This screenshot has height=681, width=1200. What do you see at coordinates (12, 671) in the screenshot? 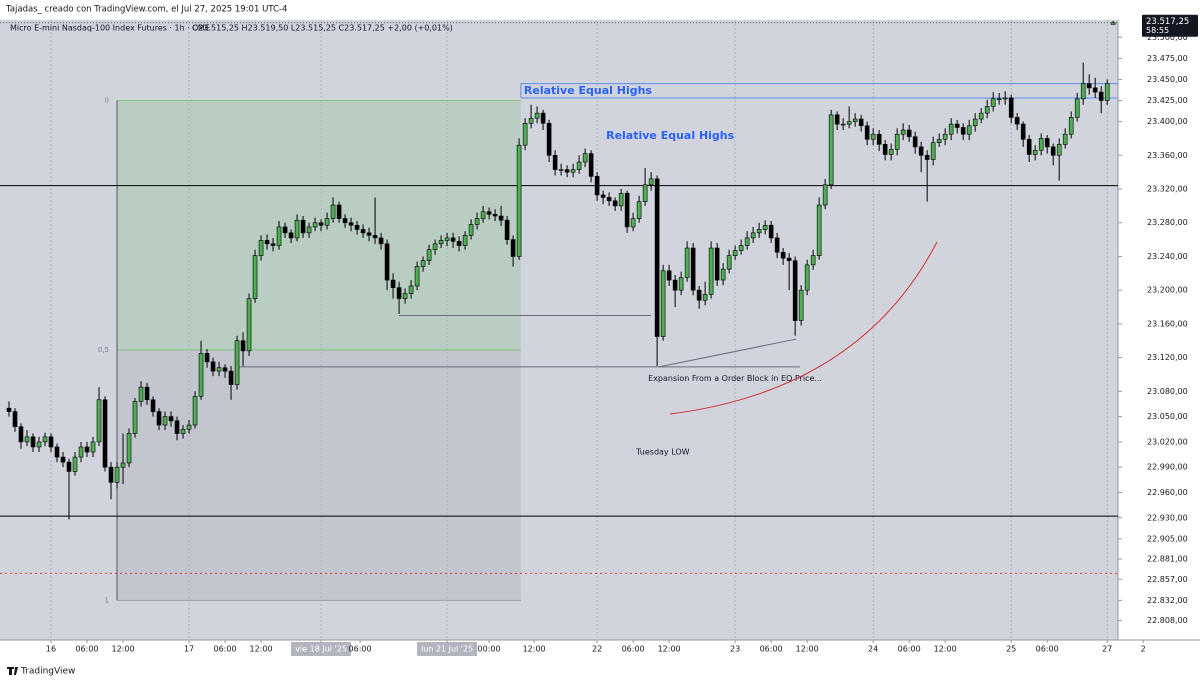
I see `logo-mark` at bounding box center [12, 671].